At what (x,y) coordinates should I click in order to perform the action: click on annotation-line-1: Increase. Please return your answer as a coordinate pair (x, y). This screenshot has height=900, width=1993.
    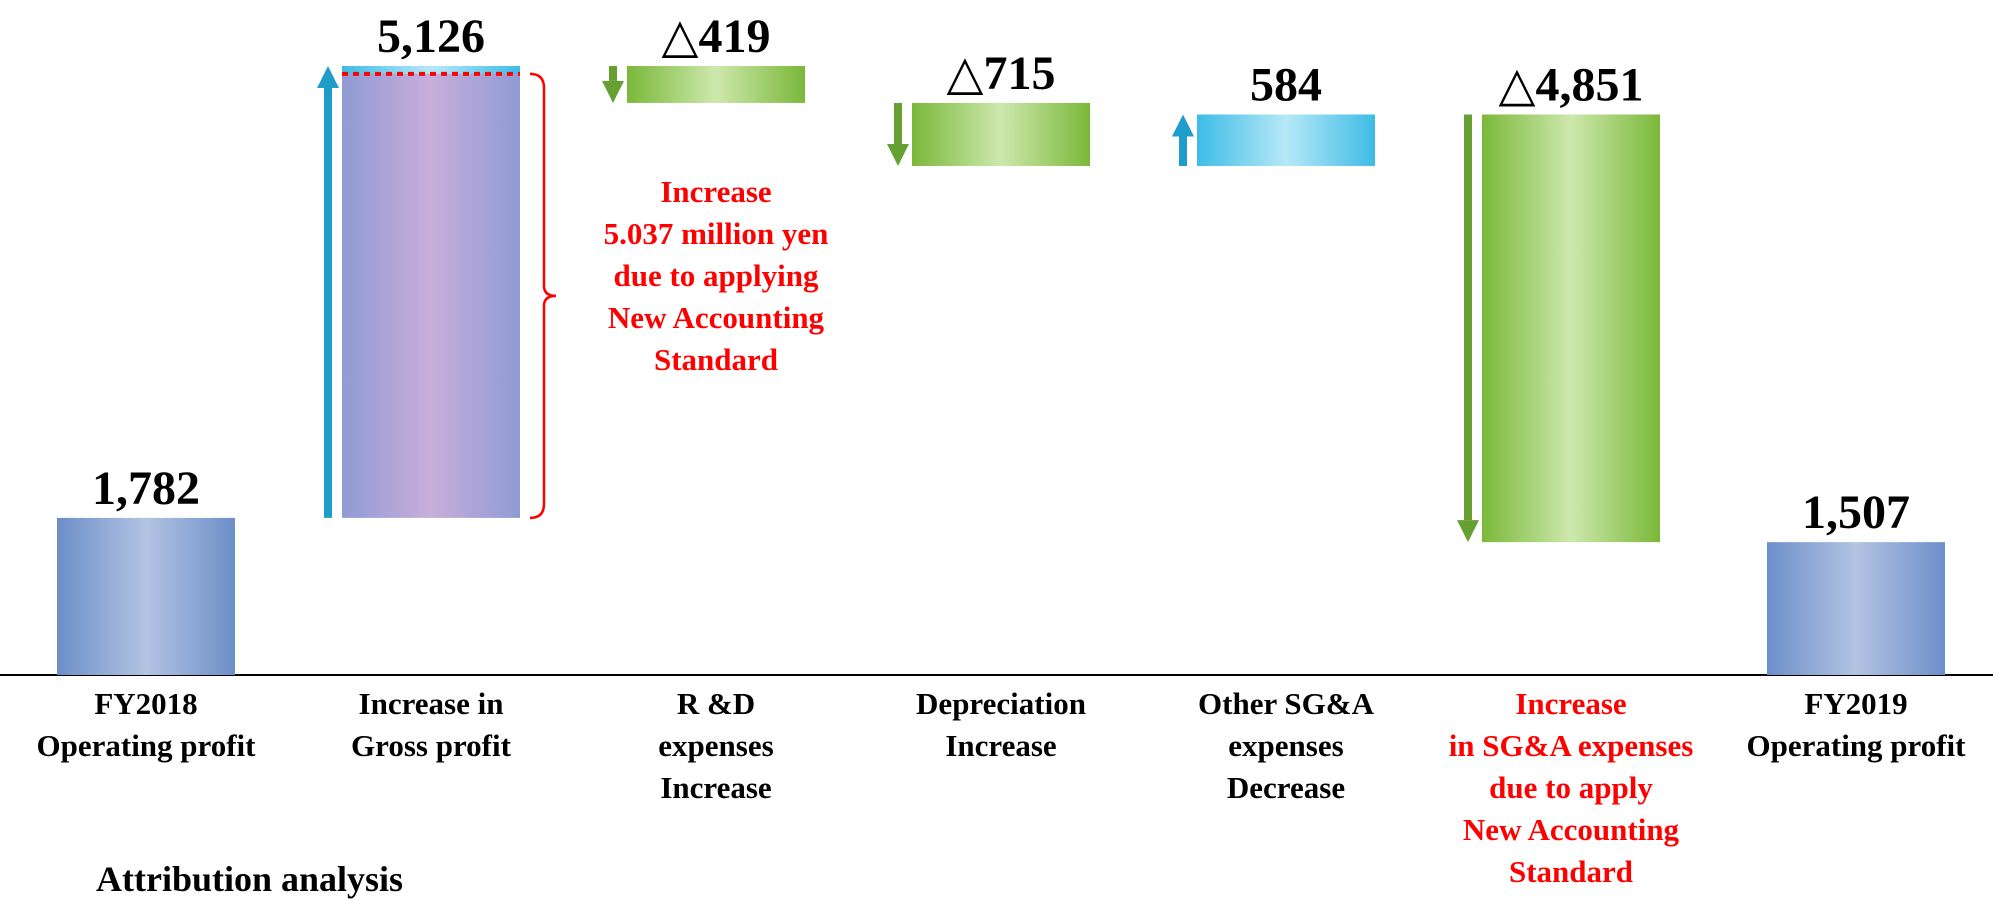
    Looking at the image, I should click on (715, 191).